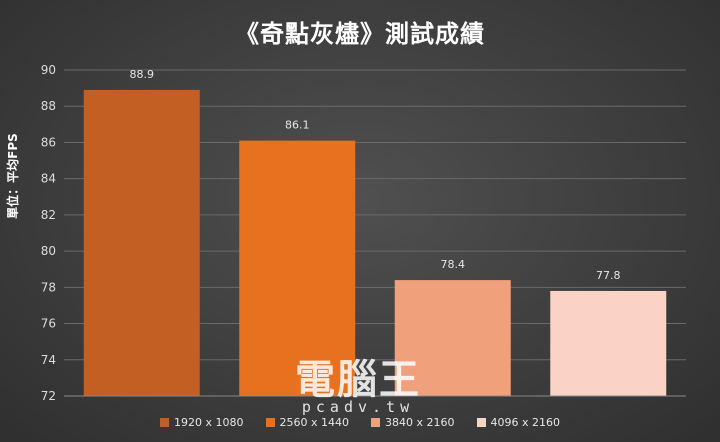 Image resolution: width=720 pixels, height=442 pixels. I want to click on watermark: 電腦王 pcadv.tw, so click(358, 387).